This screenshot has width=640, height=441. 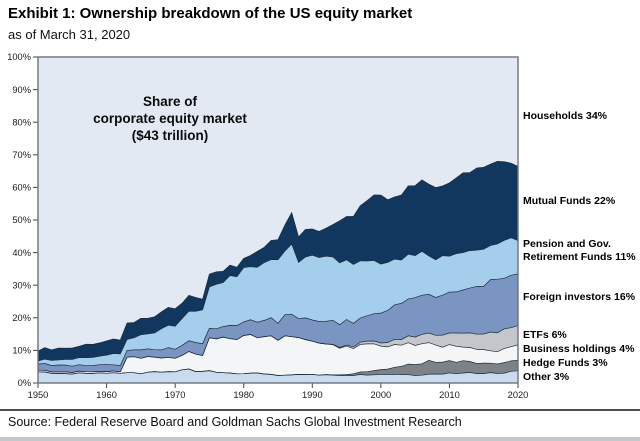 I want to click on svg-text: 90%, so click(x=21, y=90).